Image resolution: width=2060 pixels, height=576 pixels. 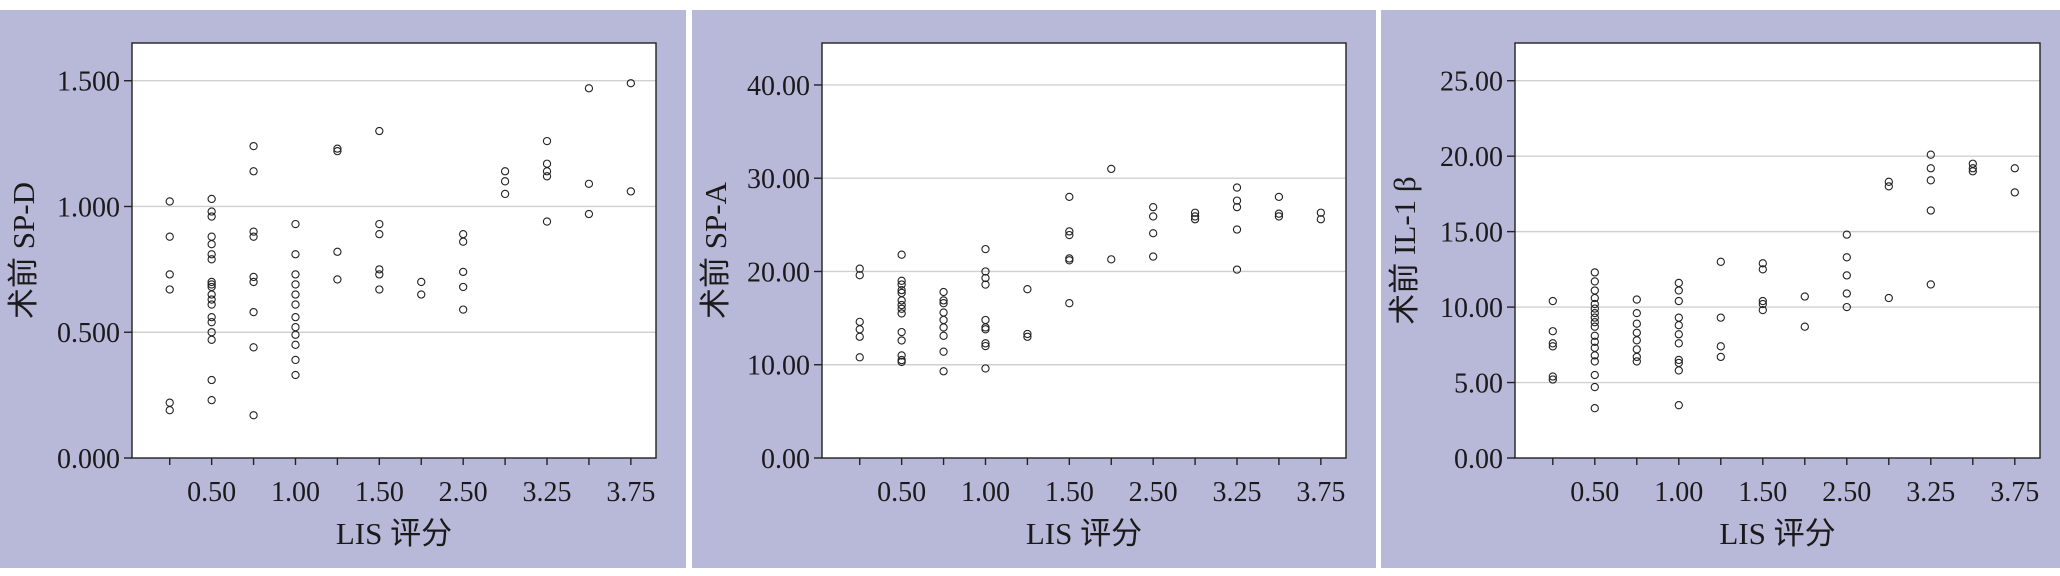 I want to click on y-tick-label: 15.00, so click(x=1471, y=233).